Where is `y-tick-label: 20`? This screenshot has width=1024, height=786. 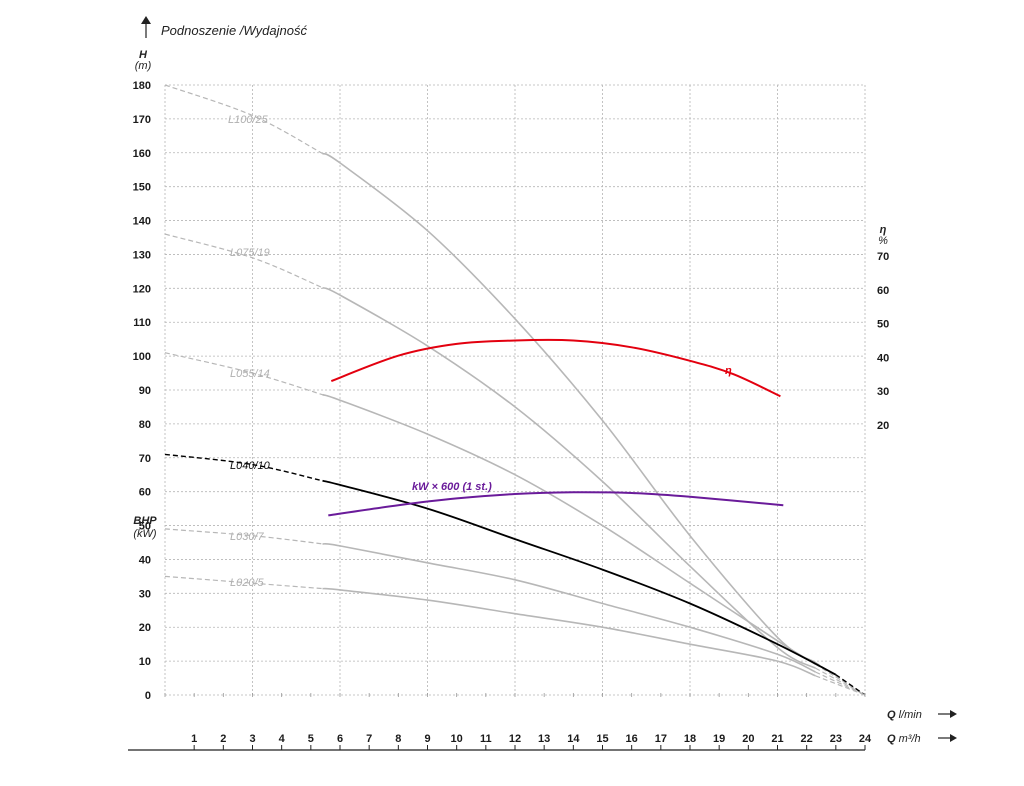 y-tick-label: 20 is located at coordinates (145, 628).